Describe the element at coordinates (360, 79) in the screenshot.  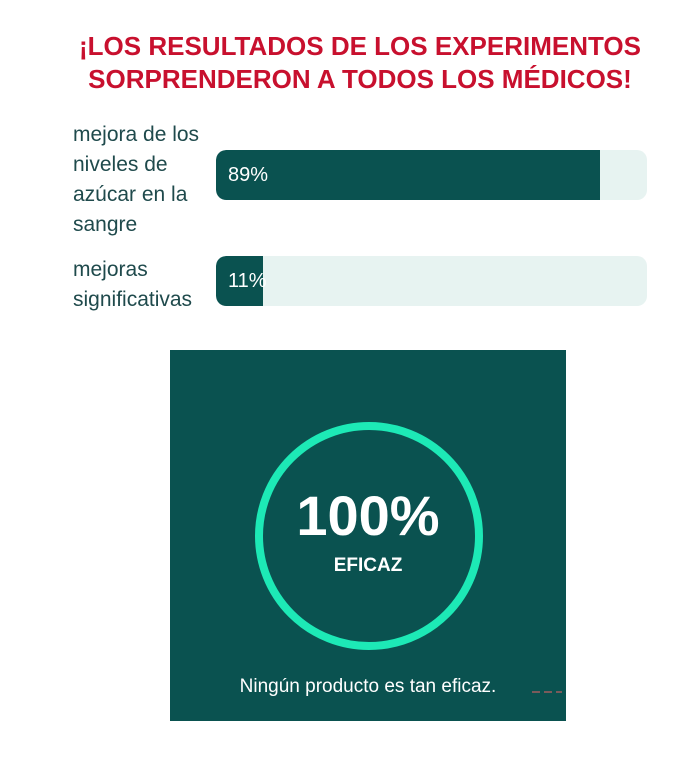
I see `headline-line-2: SORPRENDERON A TODOS LOS MÉDICOS!` at that location.